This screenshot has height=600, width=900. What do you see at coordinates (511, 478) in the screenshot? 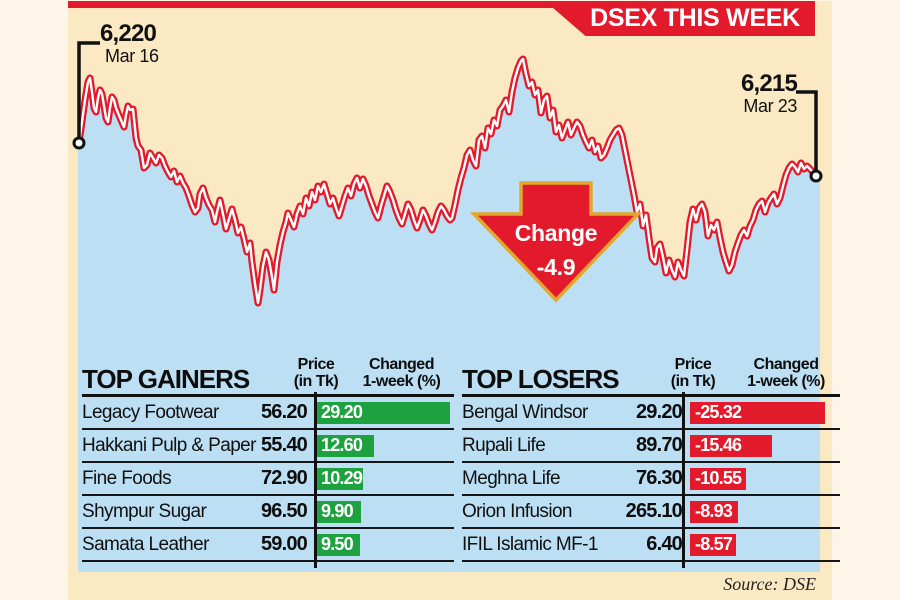
I see `security-name: Meghna Life` at bounding box center [511, 478].